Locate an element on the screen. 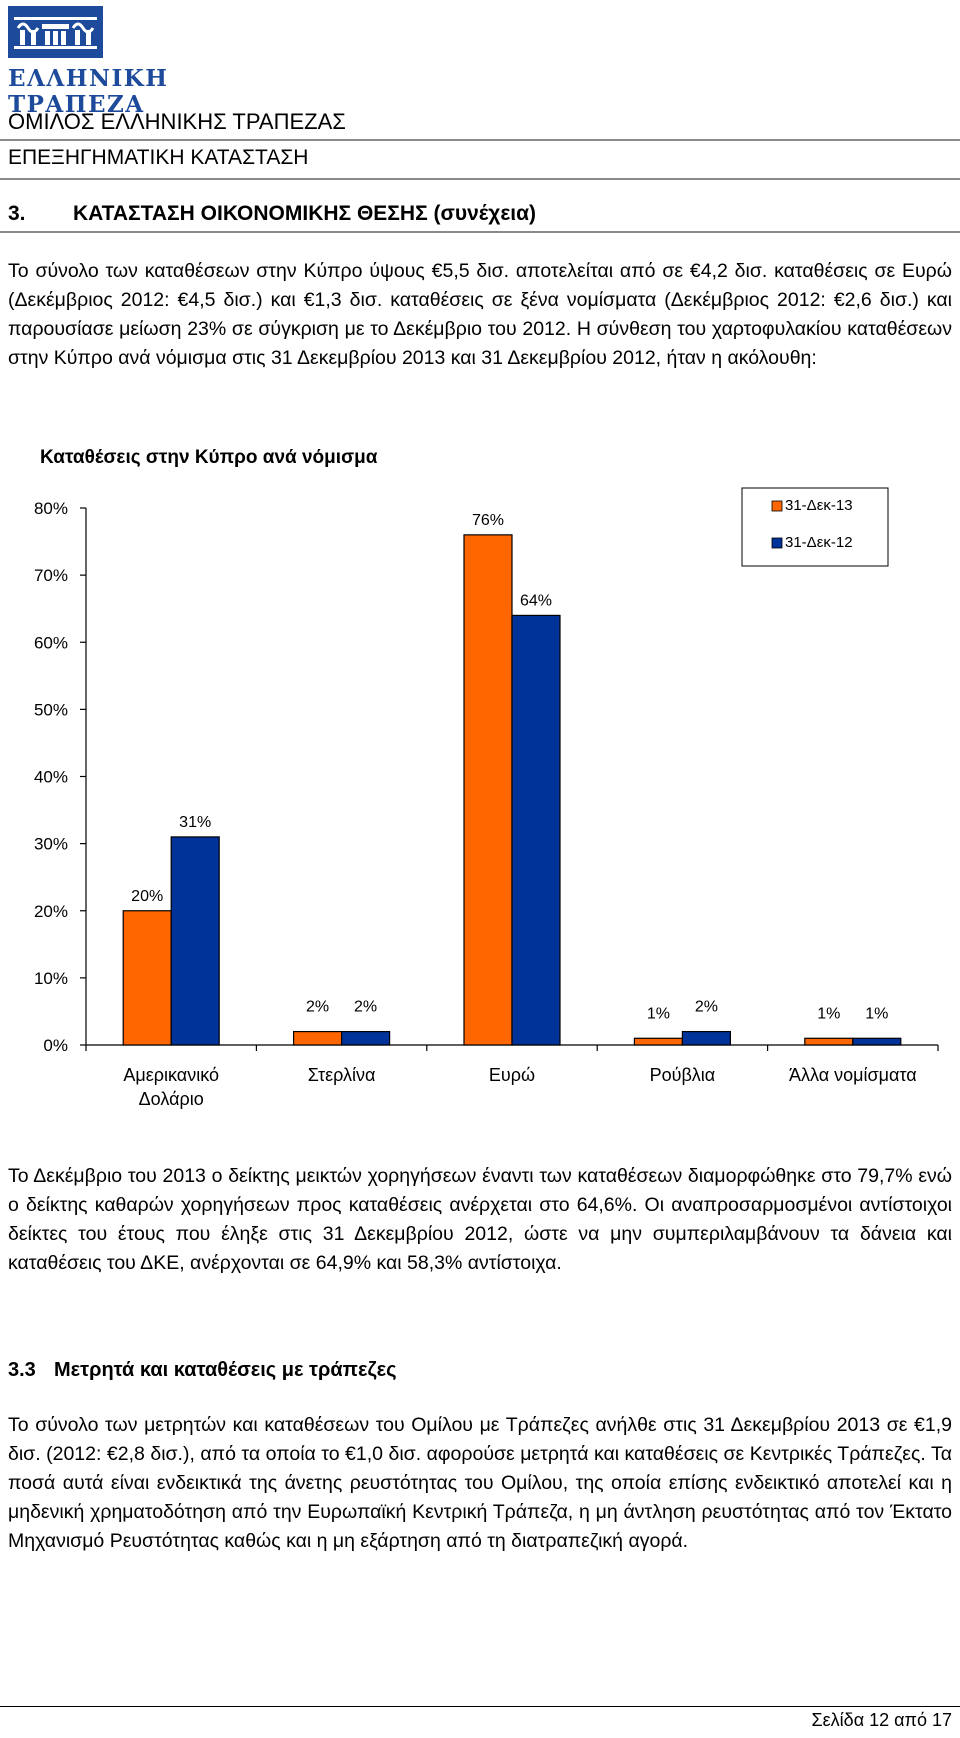 Image resolution: width=960 pixels, height=1738 pixels. y-tick-label: 20% is located at coordinates (51, 911).